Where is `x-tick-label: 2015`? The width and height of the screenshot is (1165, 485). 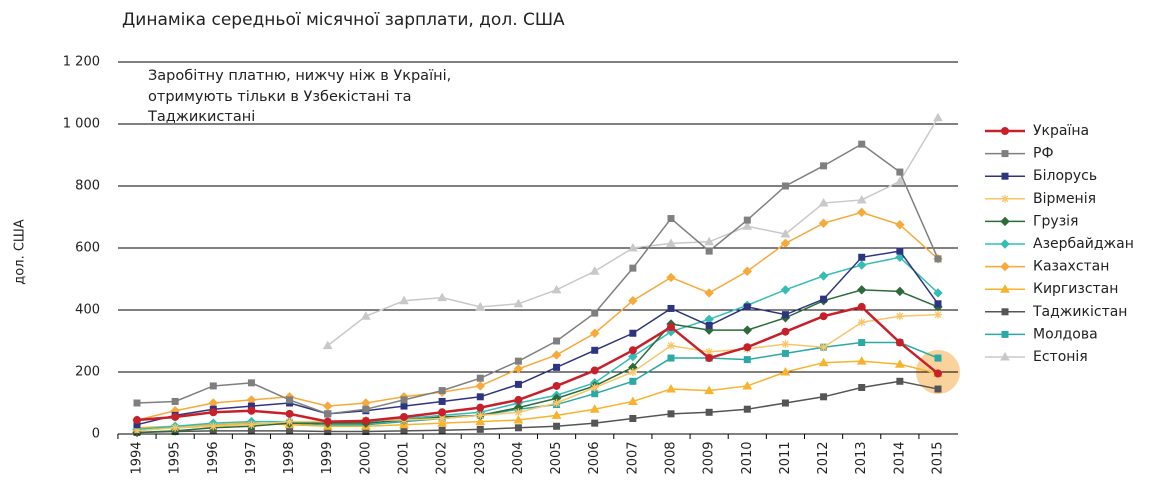 x-tick-label: 2015 is located at coordinates (938, 457).